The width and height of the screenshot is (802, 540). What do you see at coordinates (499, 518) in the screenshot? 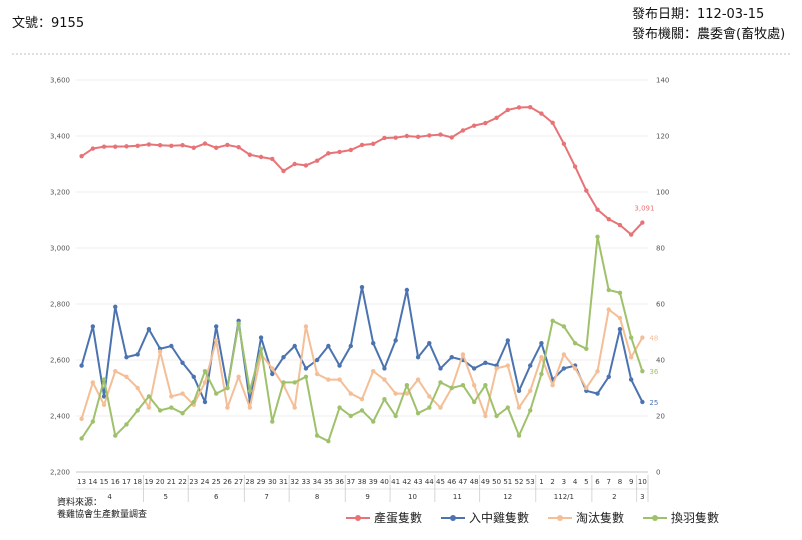
I see `legend-label: 入中雞隻數` at bounding box center [499, 518].